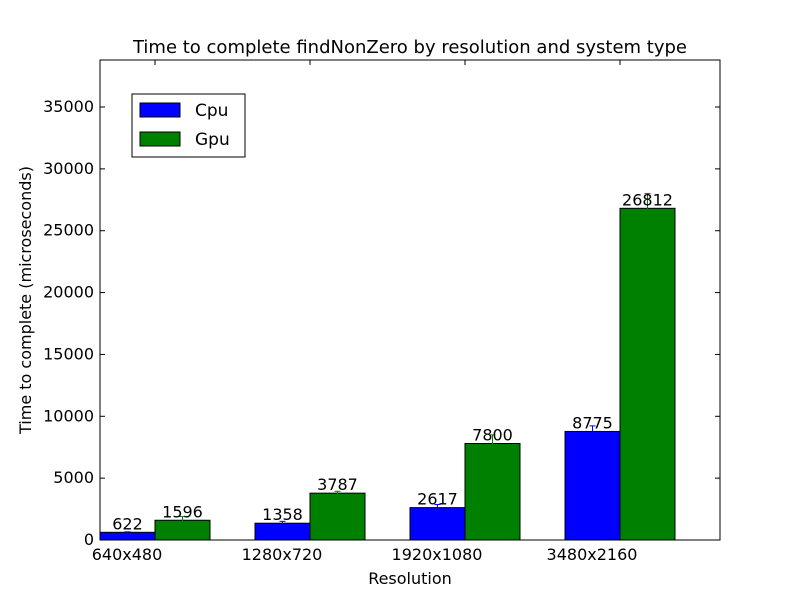  Describe the element at coordinates (89, 539) in the screenshot. I see `y-tick-label-0: 0` at that location.